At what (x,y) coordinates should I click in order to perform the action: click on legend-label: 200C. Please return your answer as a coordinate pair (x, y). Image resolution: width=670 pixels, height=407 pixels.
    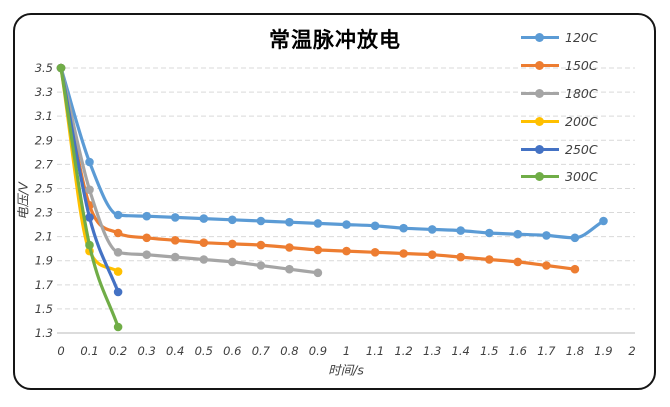
    Looking at the image, I should click on (581, 121).